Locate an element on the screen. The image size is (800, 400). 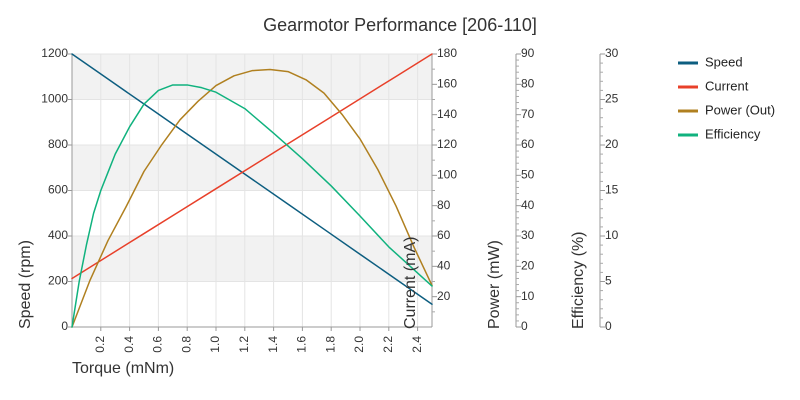
speed-tick-label: 1000 is located at coordinates (54, 99).